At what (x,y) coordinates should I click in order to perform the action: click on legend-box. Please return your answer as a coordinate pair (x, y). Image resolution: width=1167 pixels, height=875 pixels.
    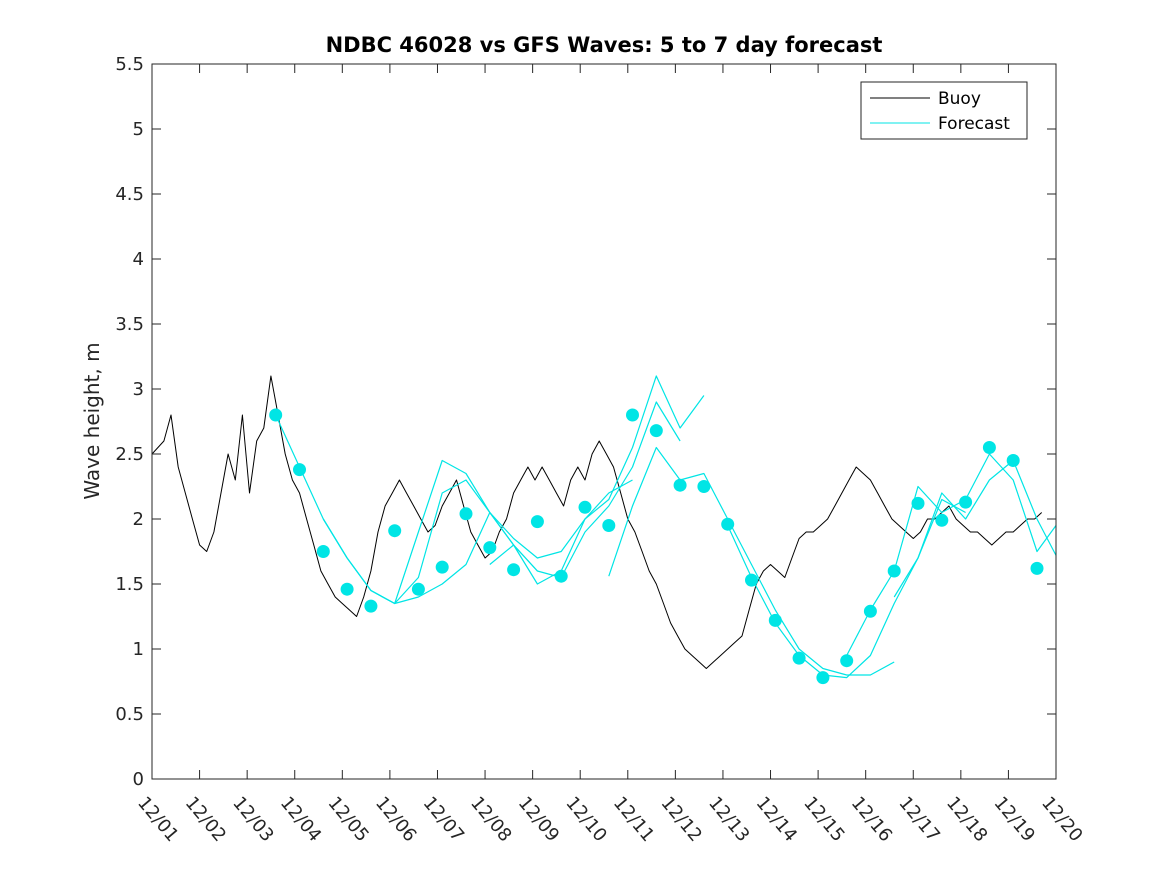
    Looking at the image, I should click on (944, 110).